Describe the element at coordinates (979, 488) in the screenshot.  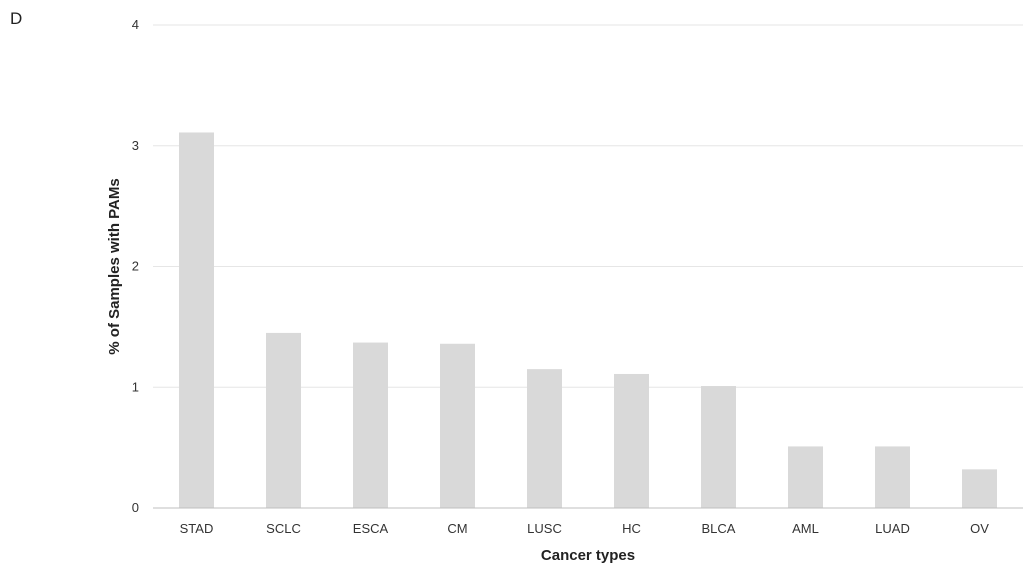
I see `bar-ov` at that location.